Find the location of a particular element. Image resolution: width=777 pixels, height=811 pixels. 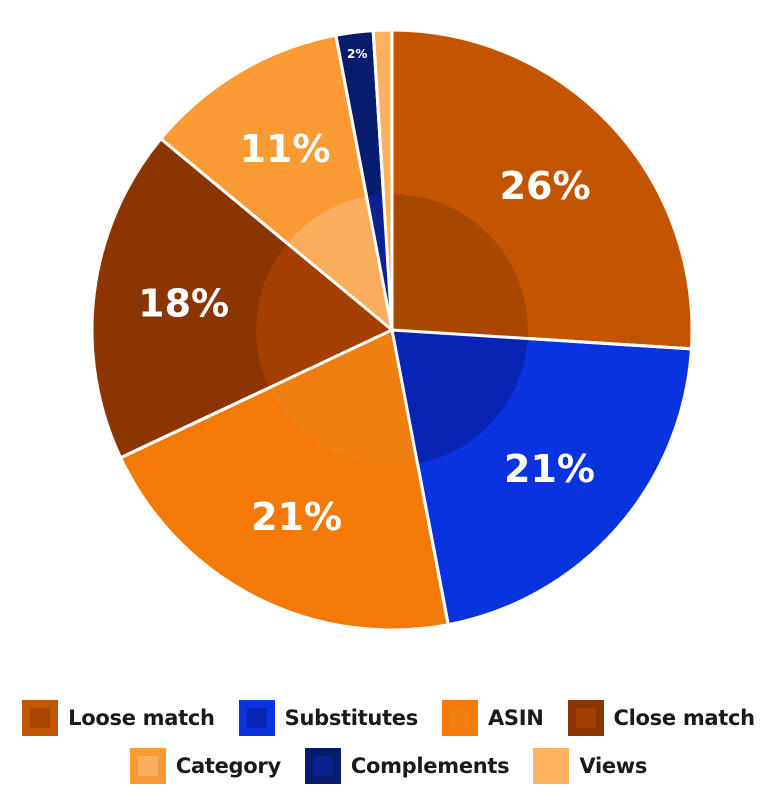

slice-inner-close-match is located at coordinates (323, 315).